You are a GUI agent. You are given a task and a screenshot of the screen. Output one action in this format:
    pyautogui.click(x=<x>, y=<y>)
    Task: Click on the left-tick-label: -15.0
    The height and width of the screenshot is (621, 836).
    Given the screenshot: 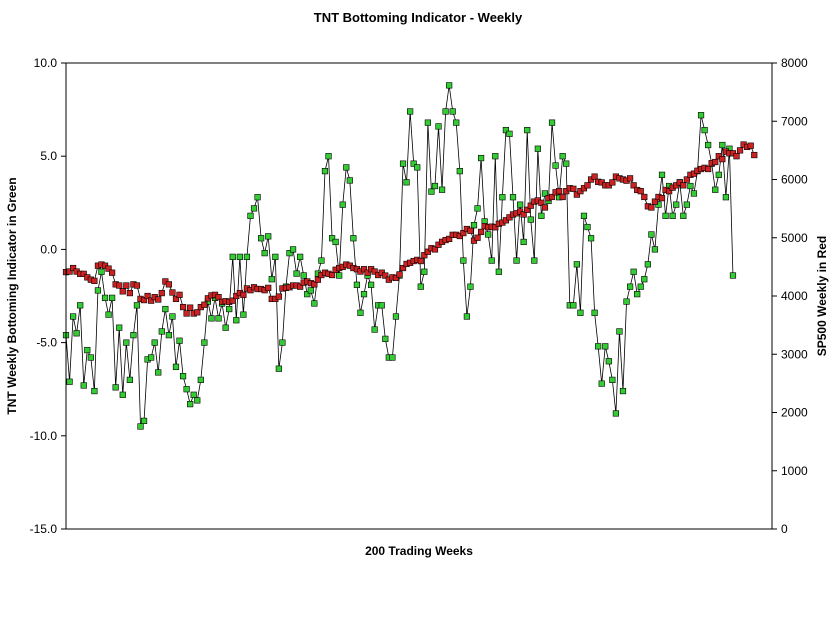 What is the action you would take?
    pyautogui.click(x=44, y=529)
    